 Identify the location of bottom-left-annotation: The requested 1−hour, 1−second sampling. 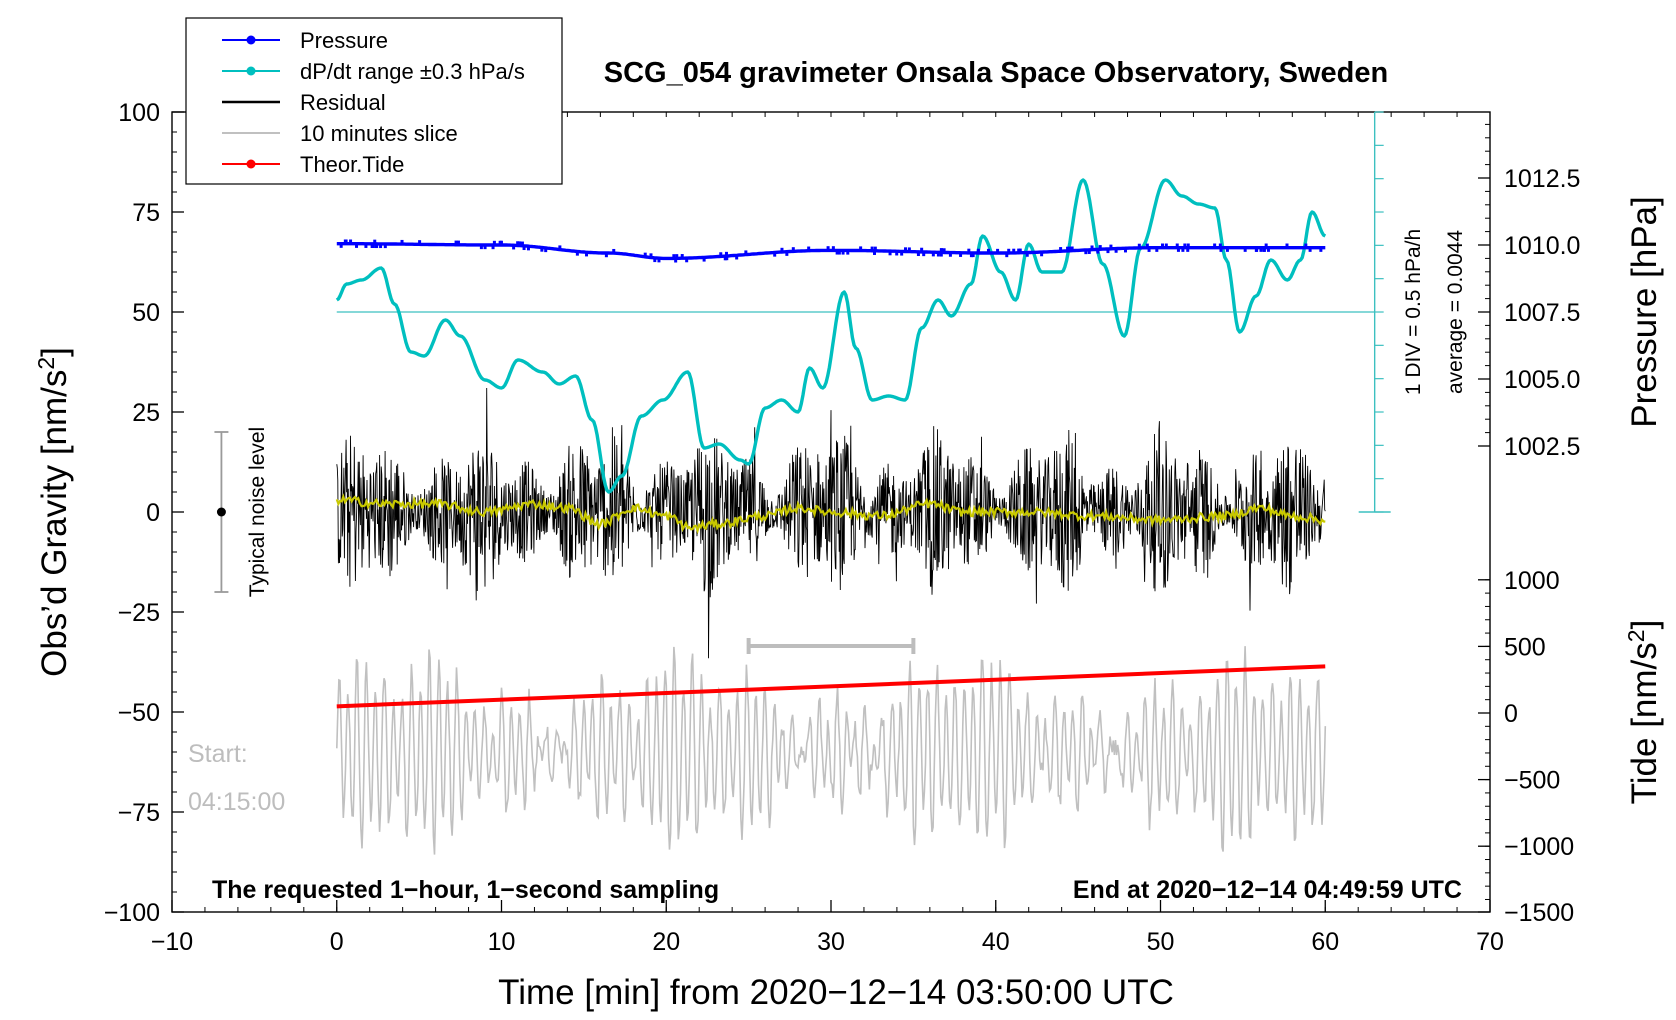
(465, 890).